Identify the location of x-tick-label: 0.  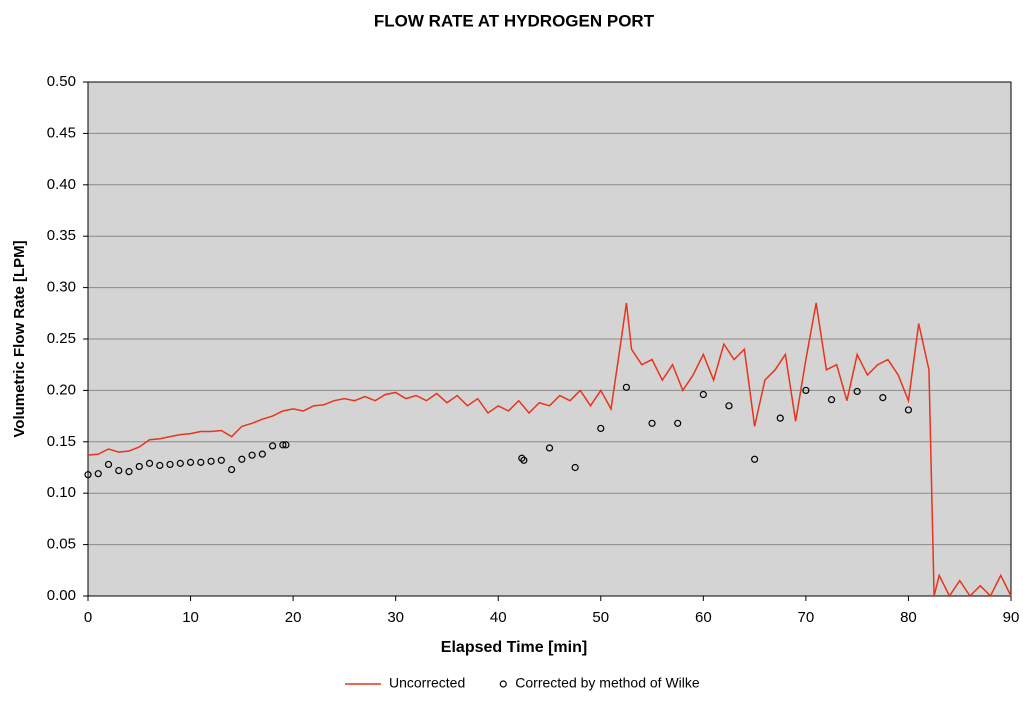
(88, 617).